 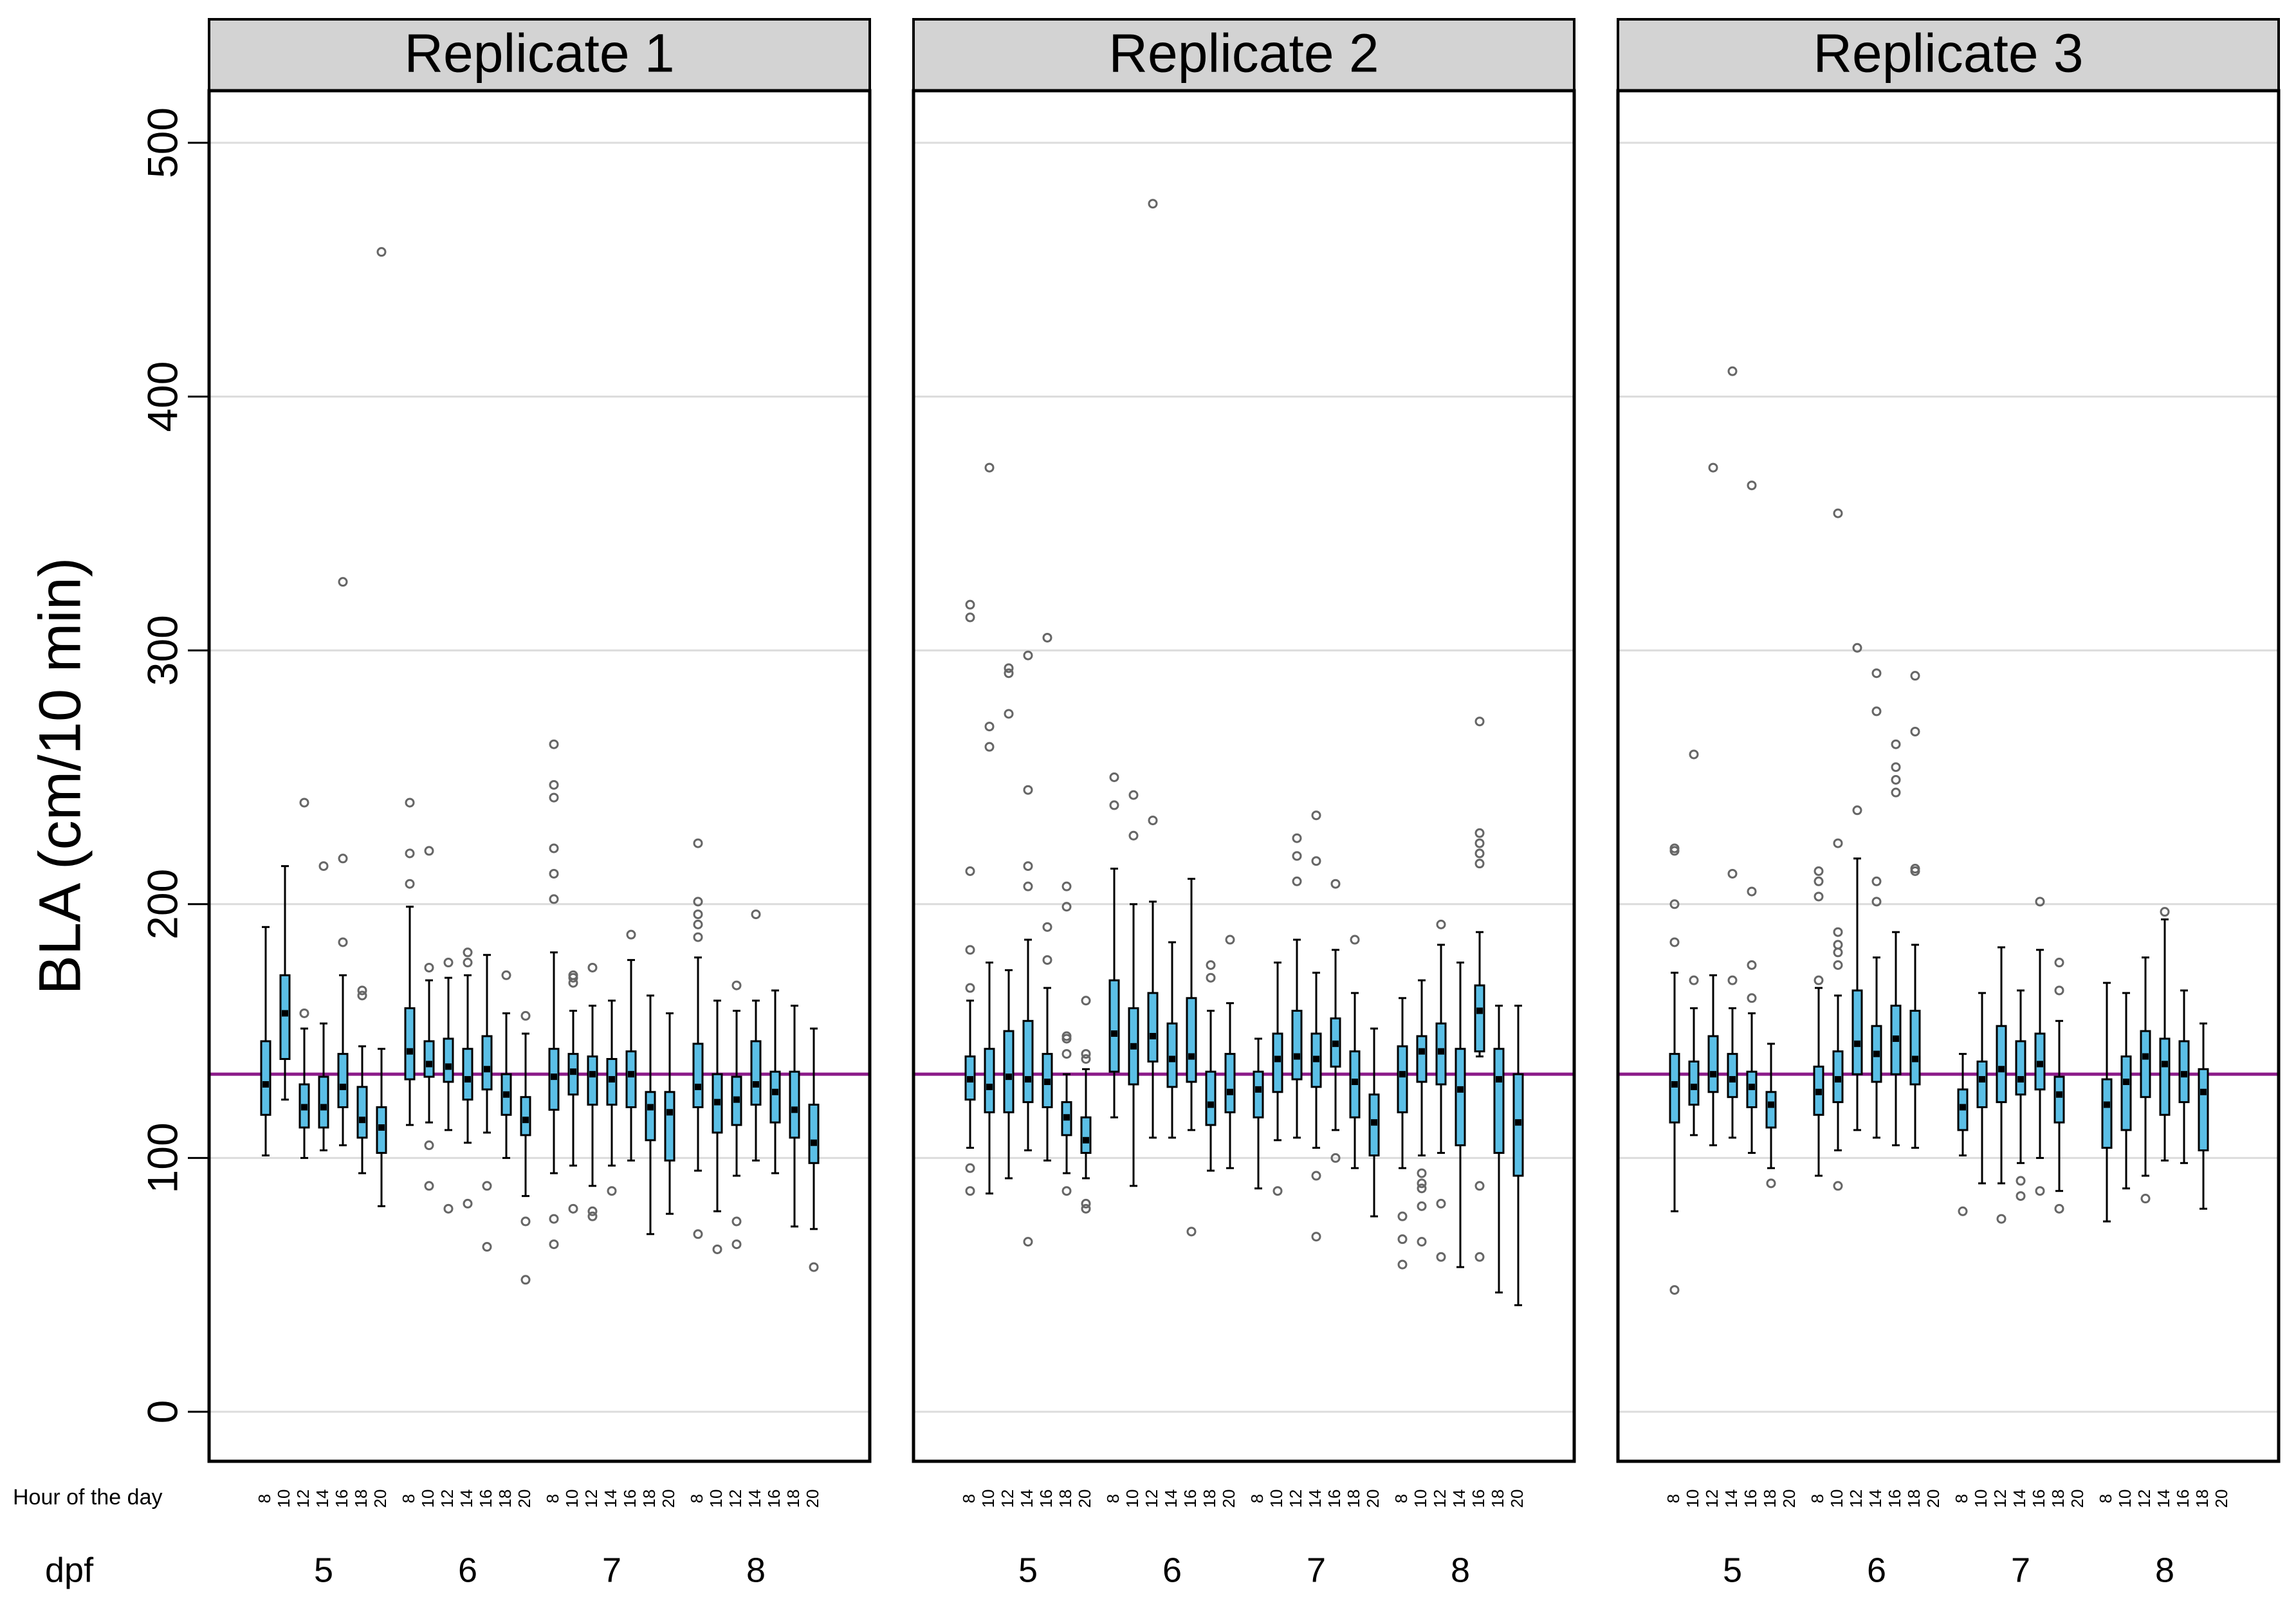 I want to click on box-dpf5-h8, so click(x=970, y=897).